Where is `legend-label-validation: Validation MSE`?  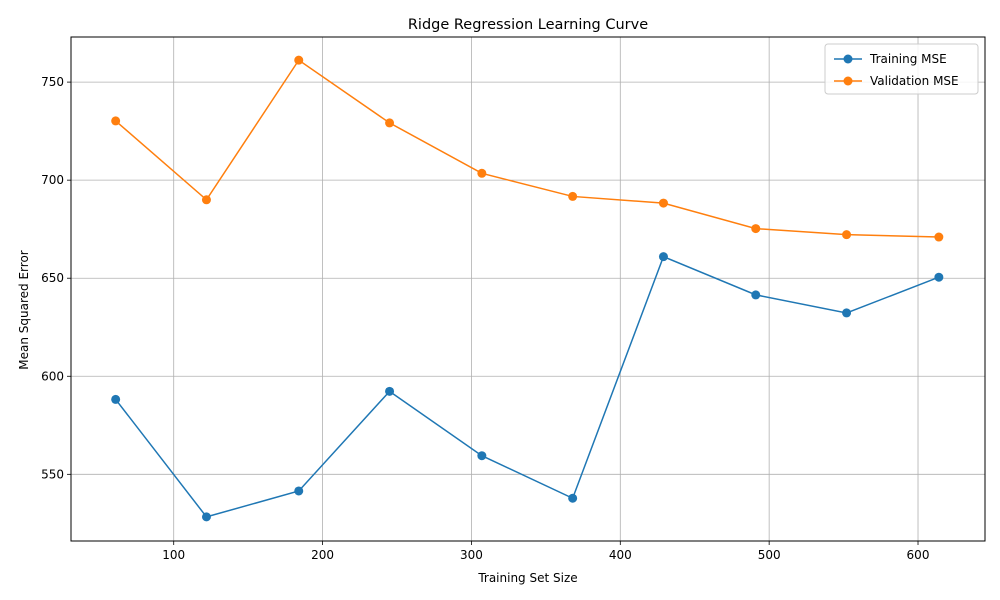 legend-label-validation: Validation MSE is located at coordinates (914, 81).